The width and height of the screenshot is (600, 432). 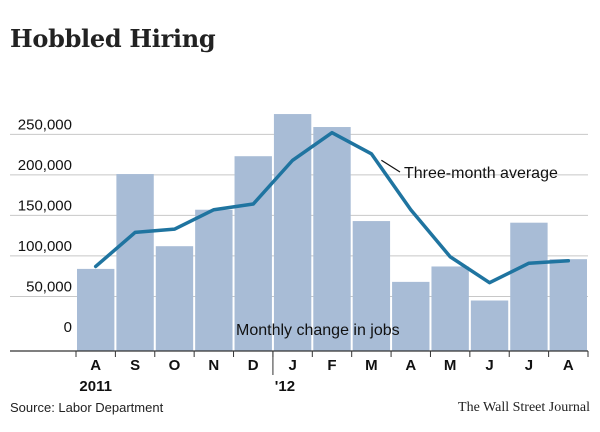 What do you see at coordinates (45, 205) in the screenshot?
I see `y-tick-label: 150,000` at bounding box center [45, 205].